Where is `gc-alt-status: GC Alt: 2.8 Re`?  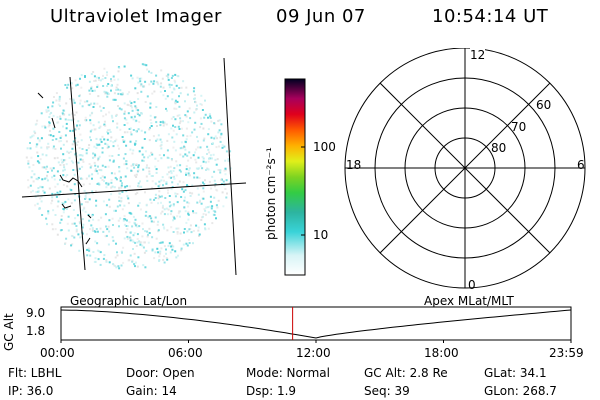
gc-alt-status: GC Alt: 2.8 Re is located at coordinates (406, 373).